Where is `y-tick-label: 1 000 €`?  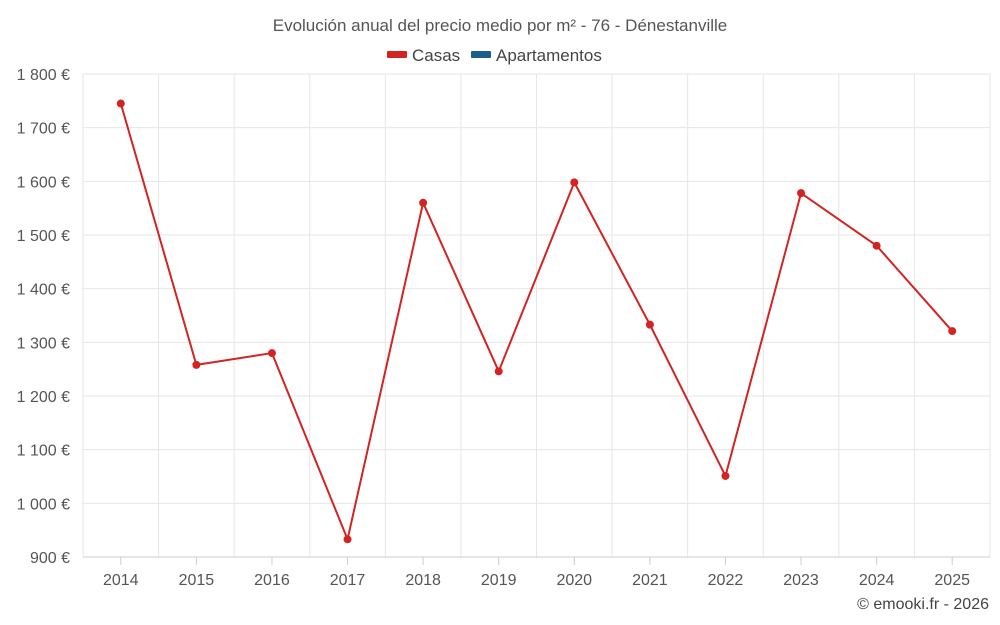 y-tick-label: 1 000 € is located at coordinates (43, 504).